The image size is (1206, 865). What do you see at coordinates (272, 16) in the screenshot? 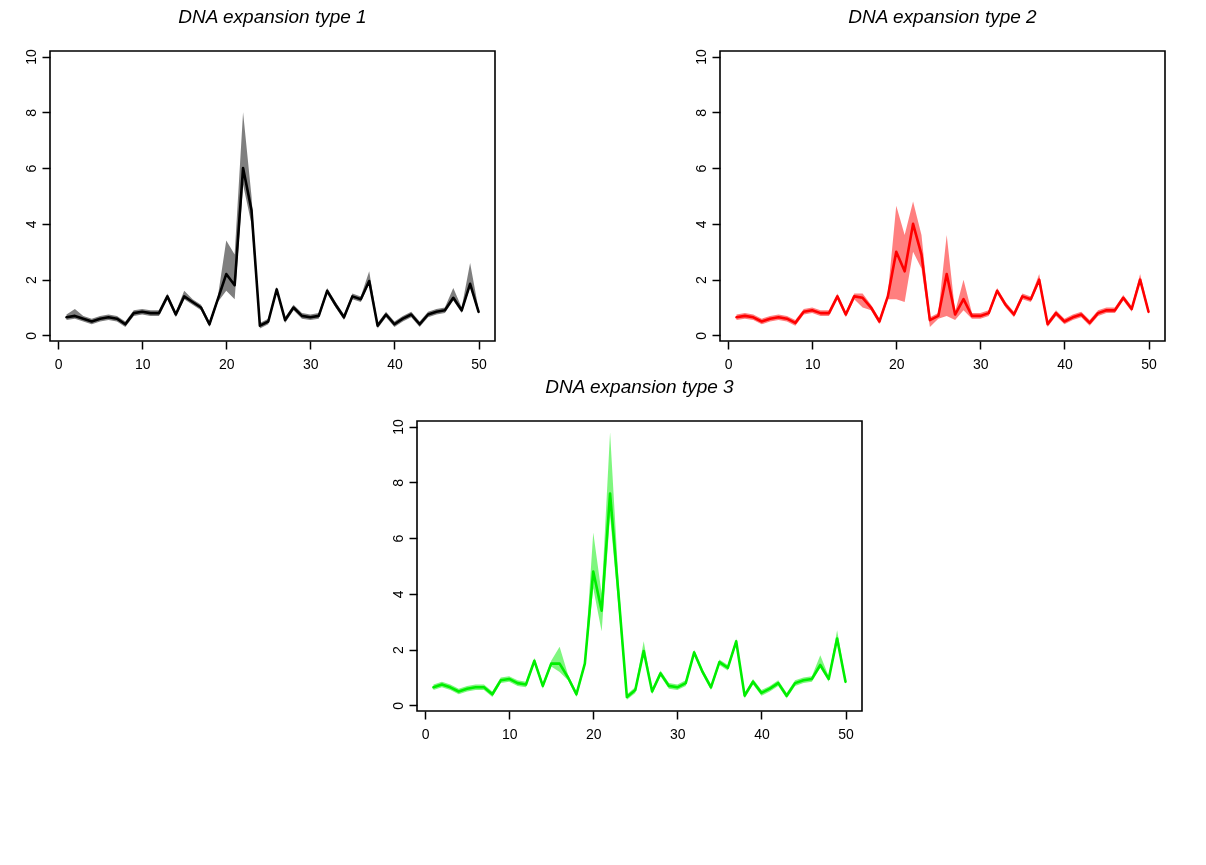
I see `chart-title: DNA expansion type 1` at bounding box center [272, 16].